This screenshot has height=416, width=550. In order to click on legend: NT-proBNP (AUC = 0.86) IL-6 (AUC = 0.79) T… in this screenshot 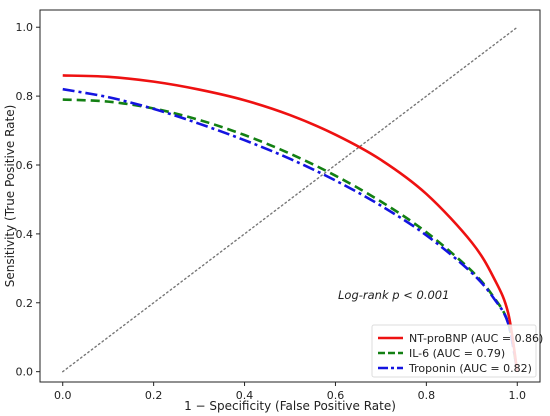, I will do `click(457, 351)`.